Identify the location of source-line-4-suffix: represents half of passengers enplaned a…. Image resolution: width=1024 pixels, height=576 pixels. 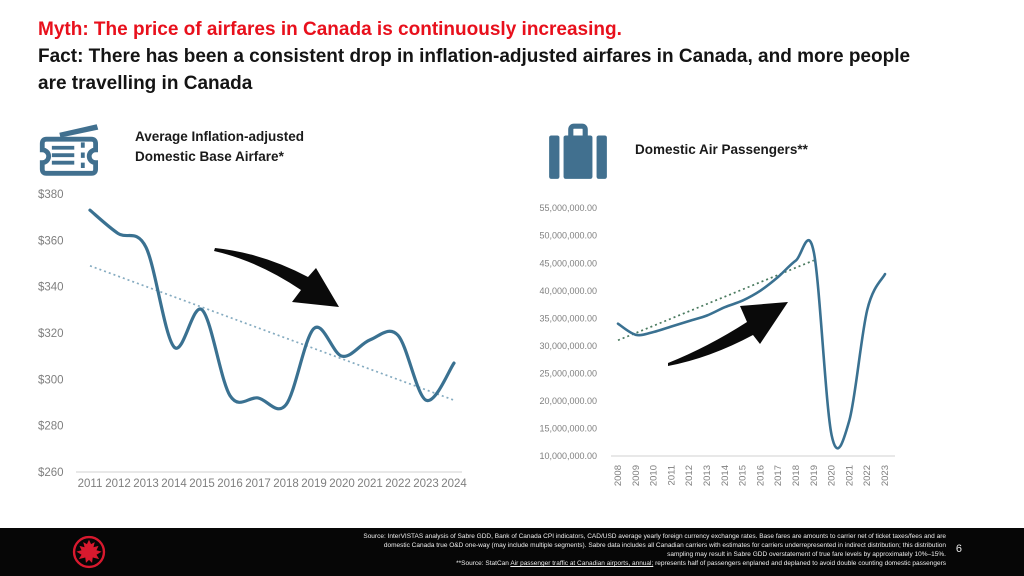
(799, 563).